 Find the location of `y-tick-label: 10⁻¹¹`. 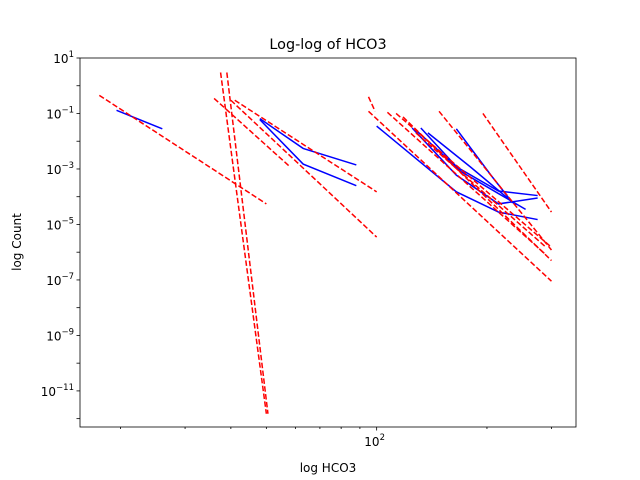

y-tick-label: 10⁻¹¹ is located at coordinates (57, 391).